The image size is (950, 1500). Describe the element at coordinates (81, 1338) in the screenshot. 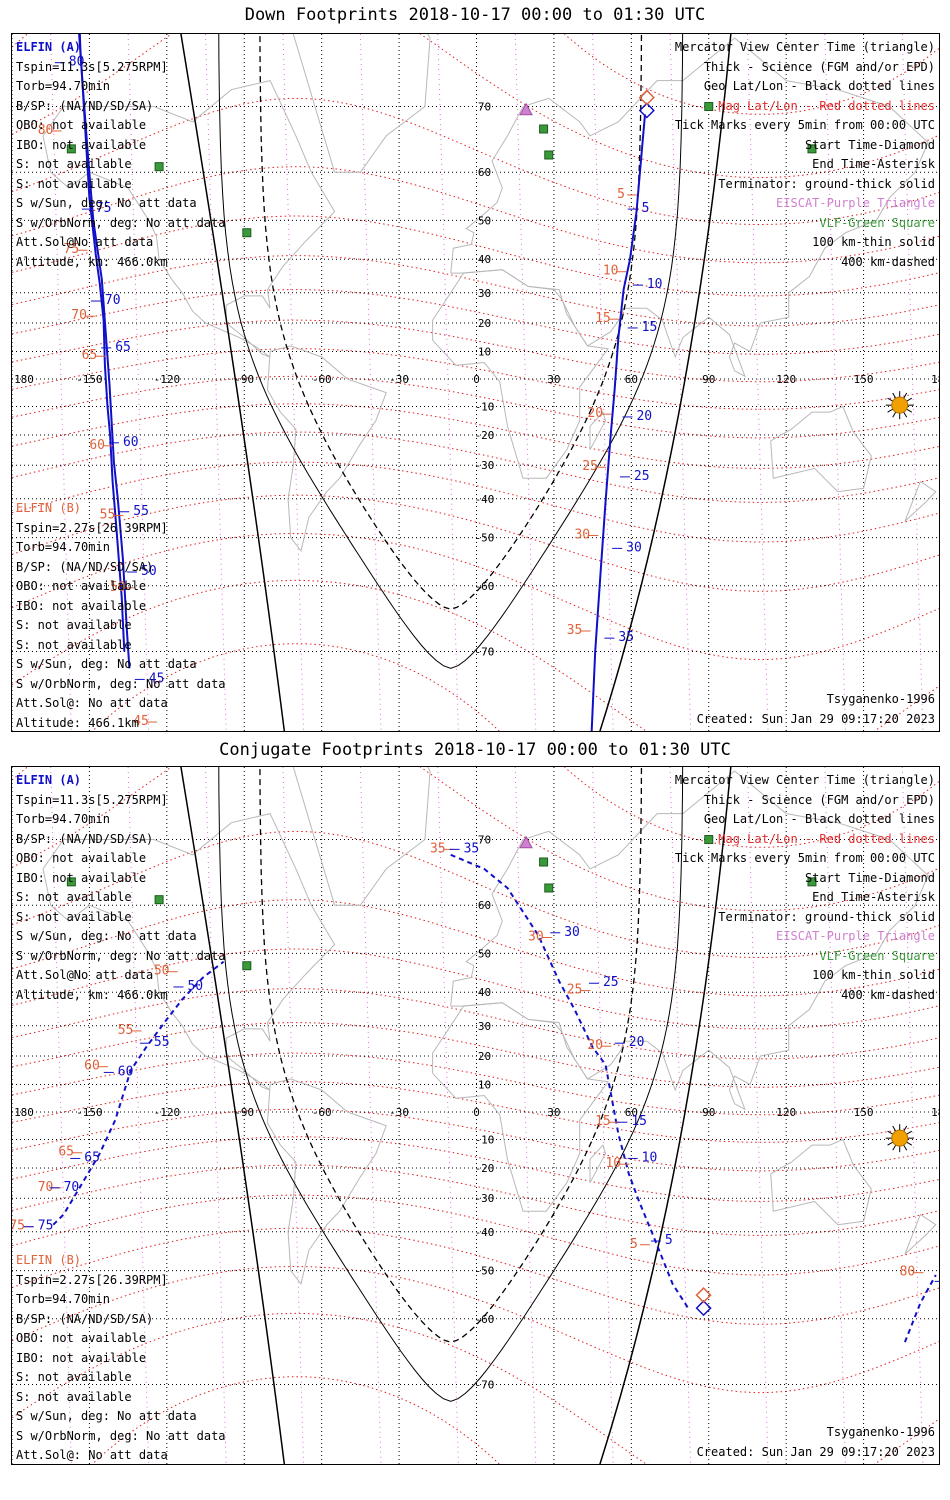

I see `elfin-b-info-line: OBO: not available` at that location.